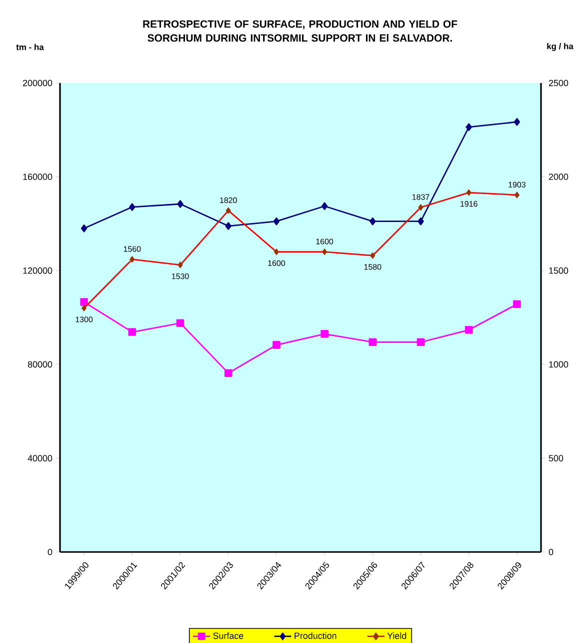 Image resolution: width=584 pixels, height=643 pixels. Describe the element at coordinates (551, 552) in the screenshot. I see `y2-tick-label: 0` at that location.